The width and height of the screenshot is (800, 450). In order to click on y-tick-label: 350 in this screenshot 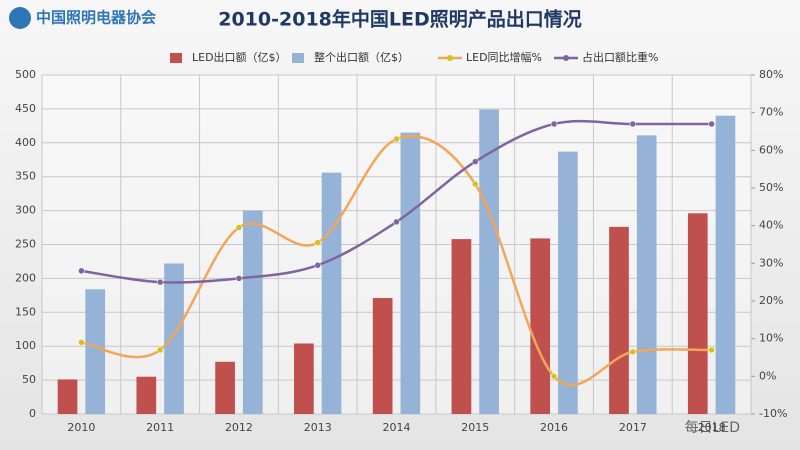, I will do `click(25, 176)`.